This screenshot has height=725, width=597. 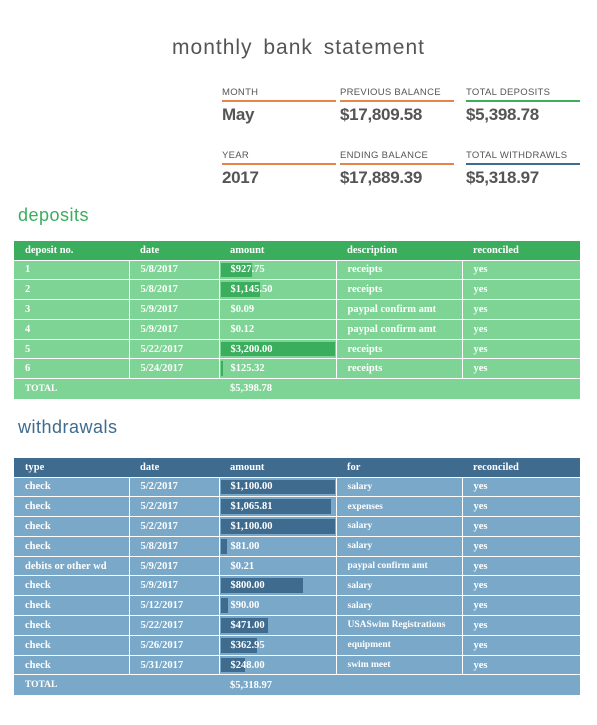 What do you see at coordinates (398, 565) in the screenshot?
I see `withdrawals-cell-for: paypal confirm amt` at bounding box center [398, 565].